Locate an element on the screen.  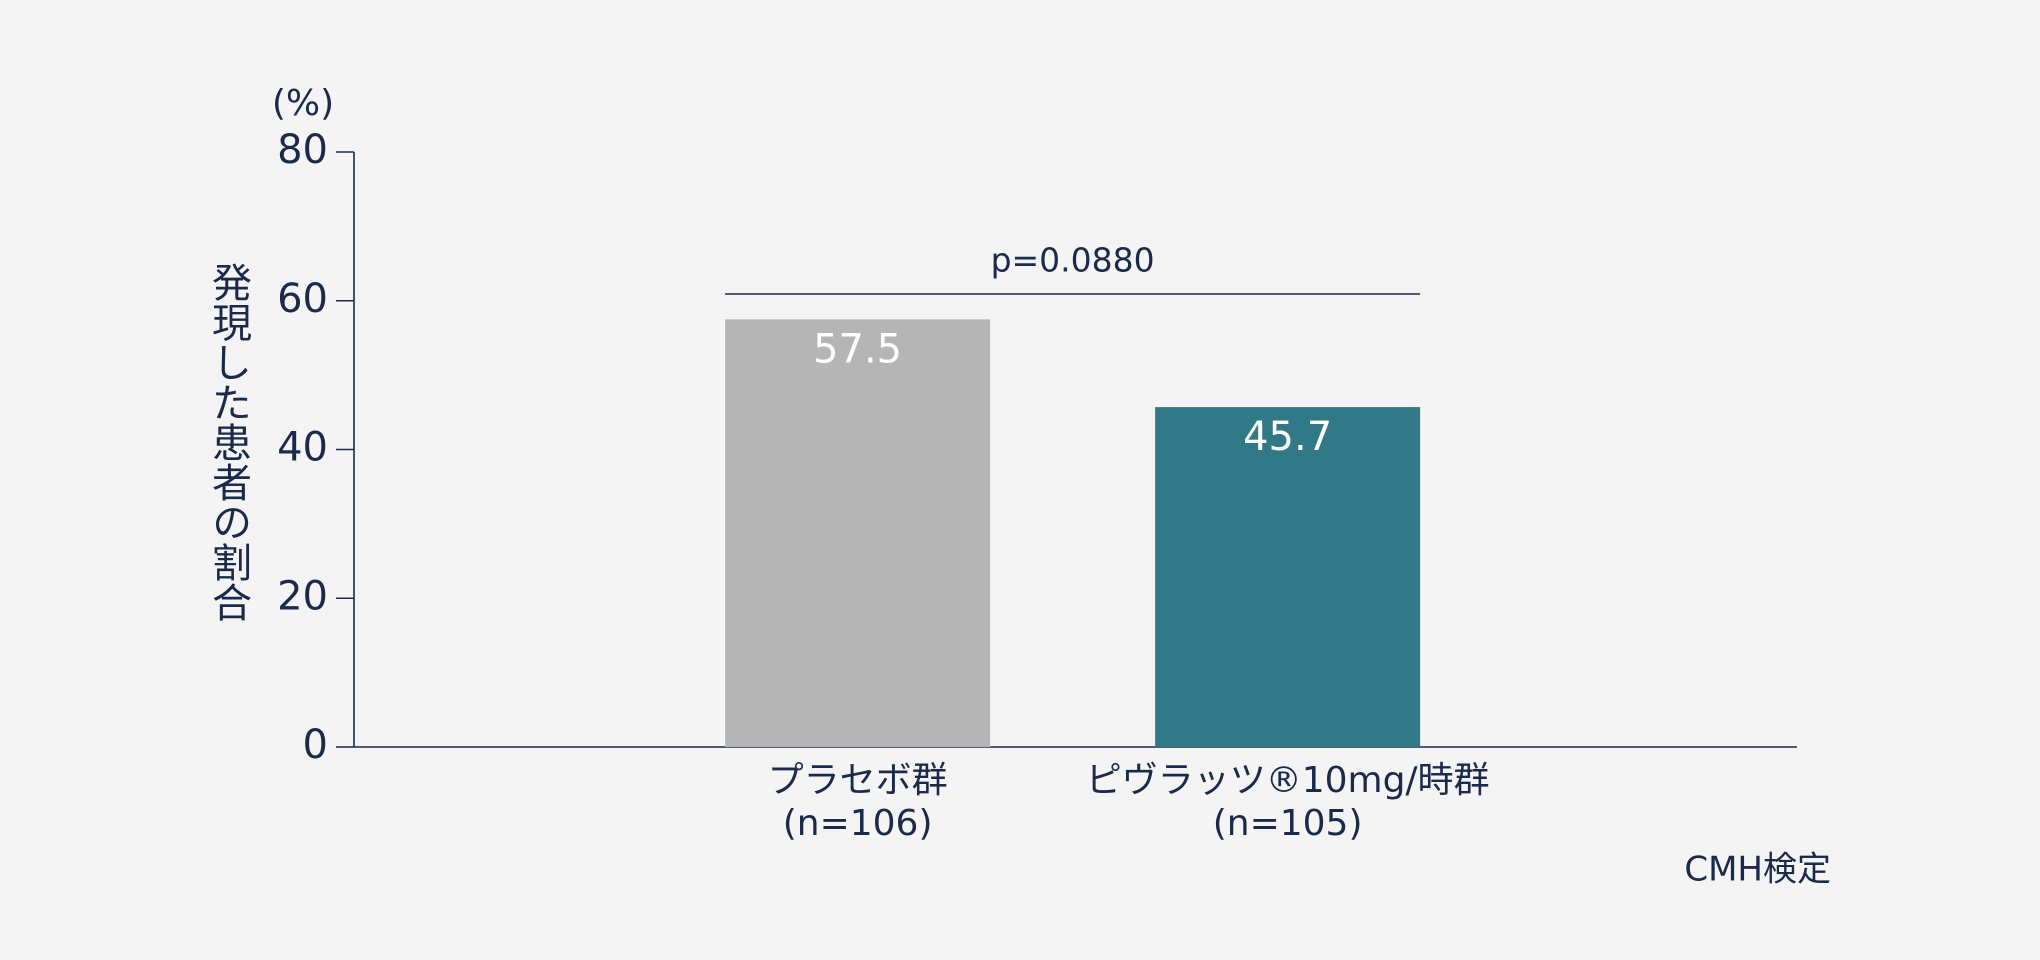
y-axis-title: 発現した患者の割合 is located at coordinates (228, 442).